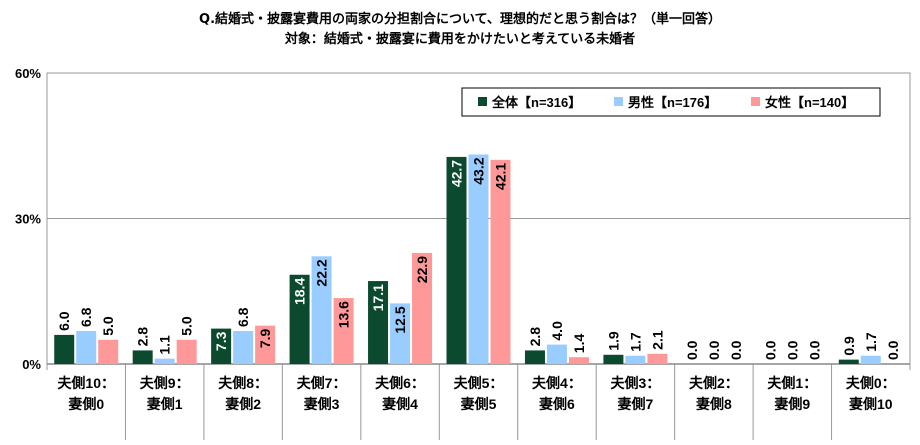 Image resolution: width=920 pixels, height=445 pixels. I want to click on legend-box, so click(671, 102).